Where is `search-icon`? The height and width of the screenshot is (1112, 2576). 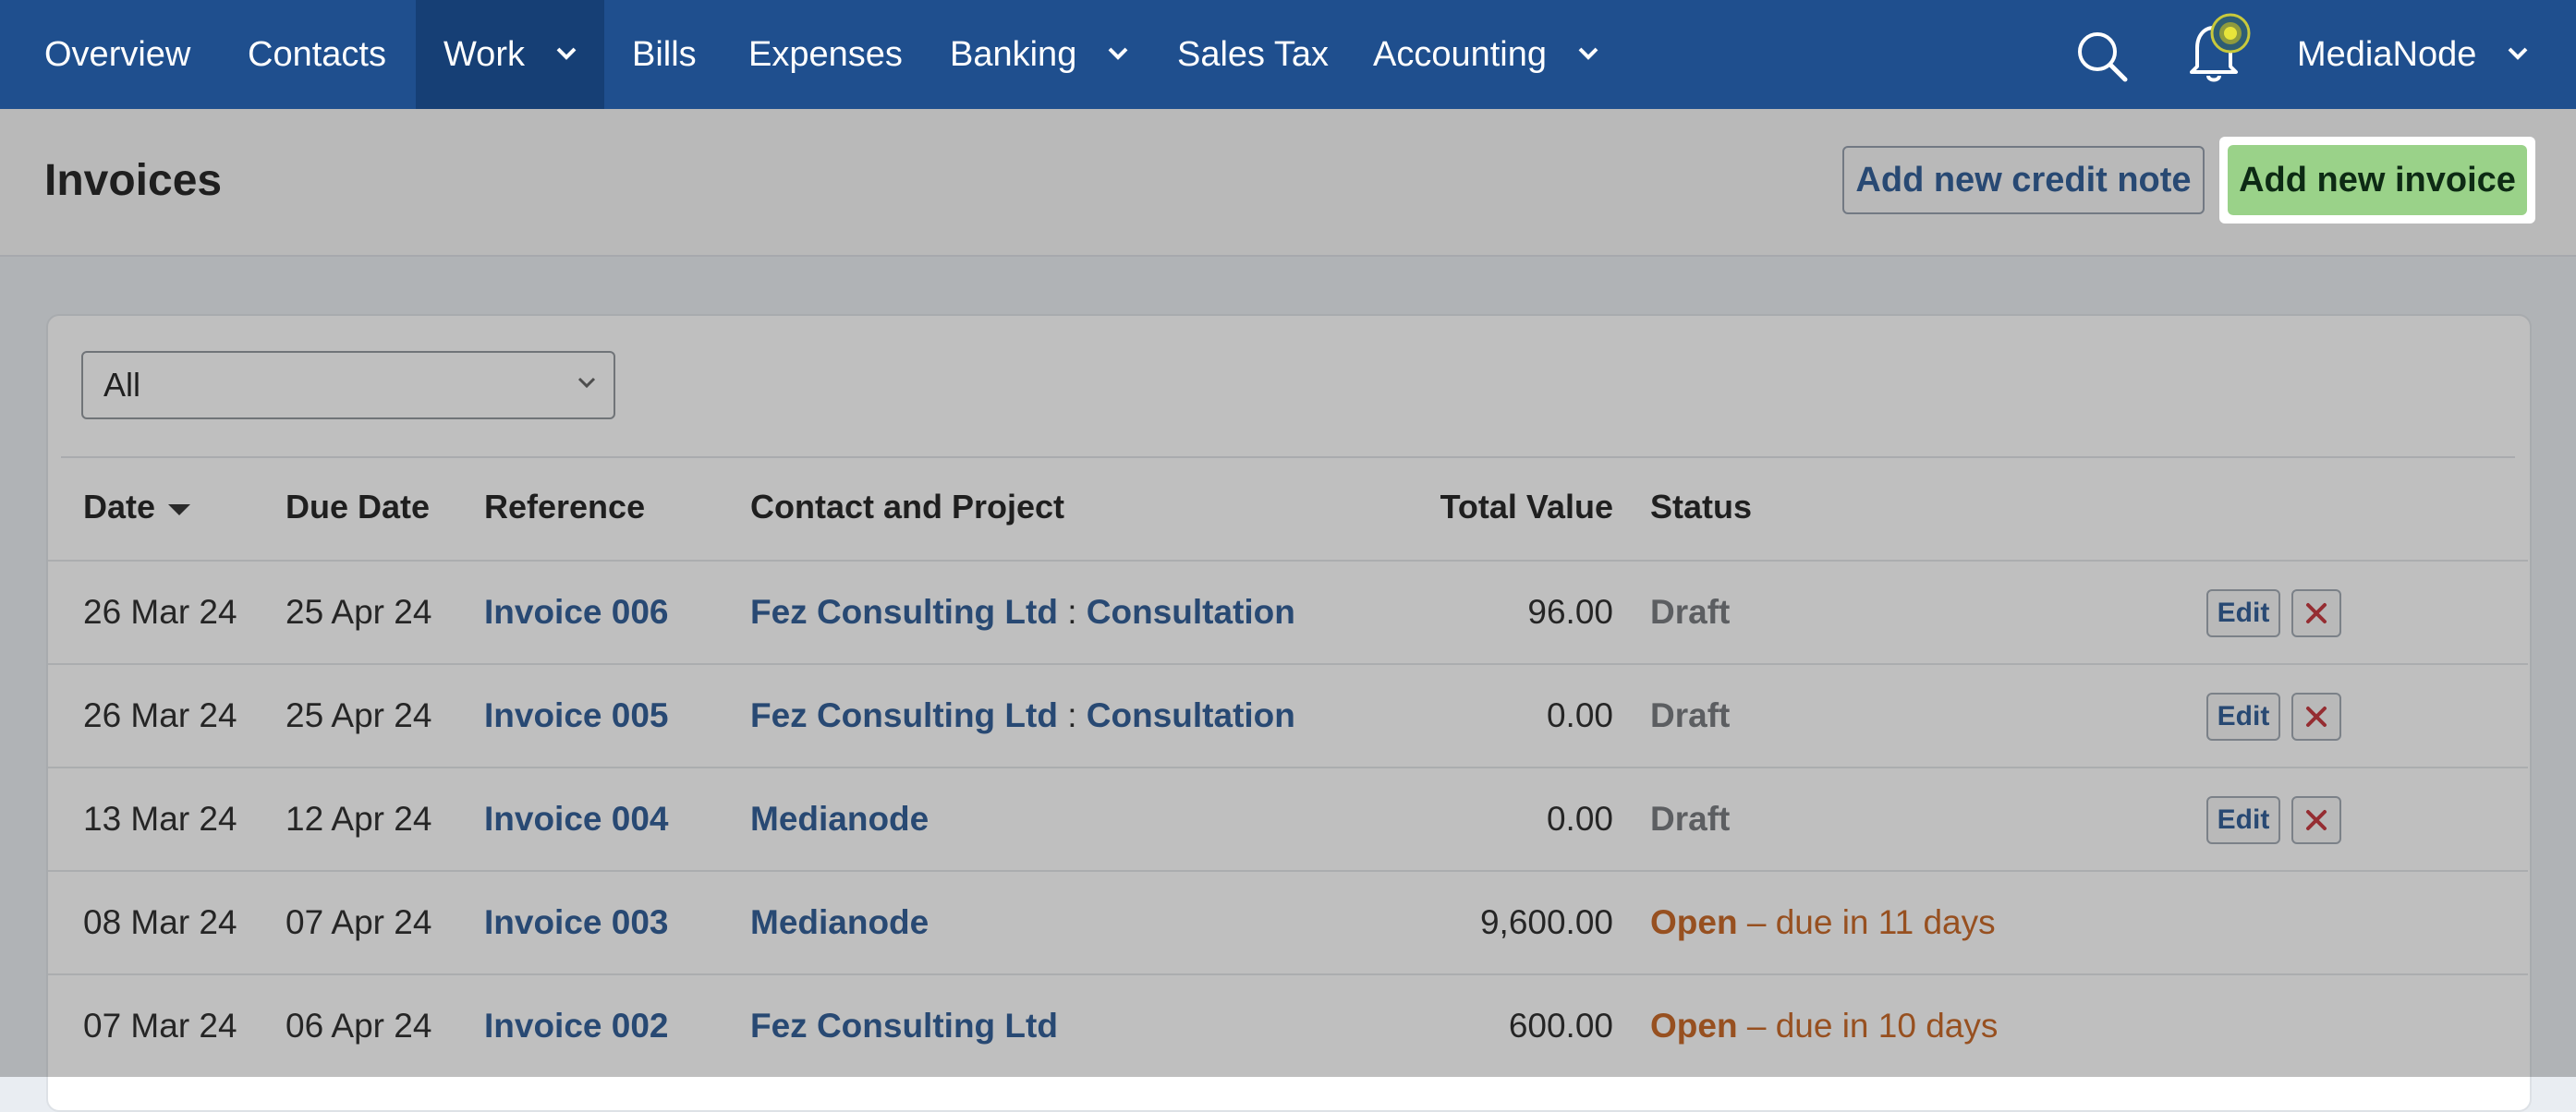 search-icon is located at coordinates (2102, 56).